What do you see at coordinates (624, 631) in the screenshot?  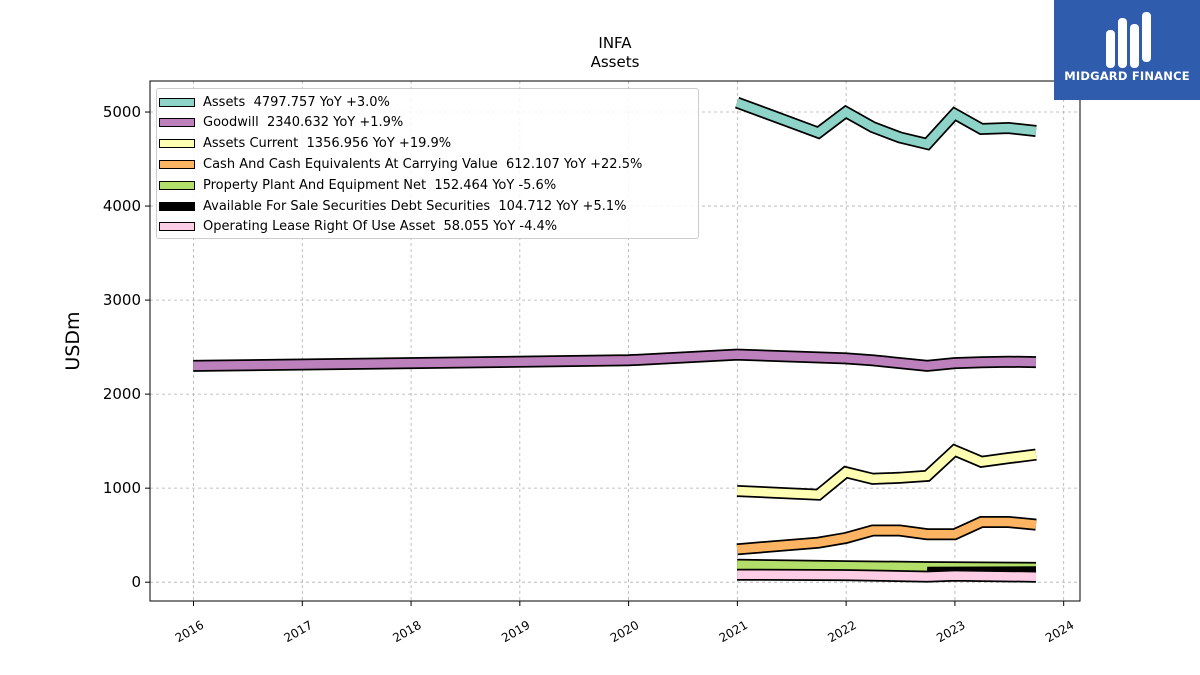 I see `x-tick-label: 2020` at bounding box center [624, 631].